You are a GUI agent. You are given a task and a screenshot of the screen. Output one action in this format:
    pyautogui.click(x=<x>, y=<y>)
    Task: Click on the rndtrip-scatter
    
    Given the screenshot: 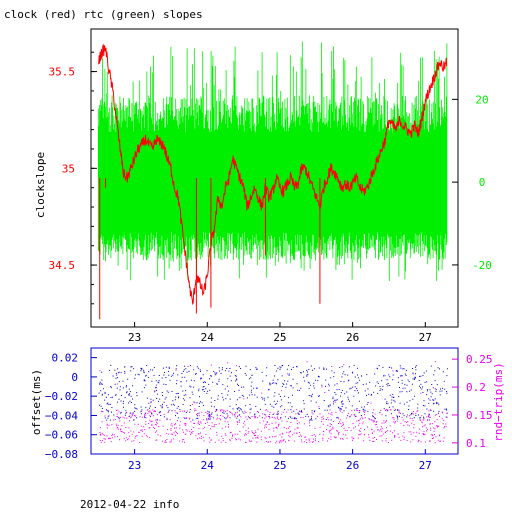 What is the action you would take?
    pyautogui.click(x=274, y=402)
    